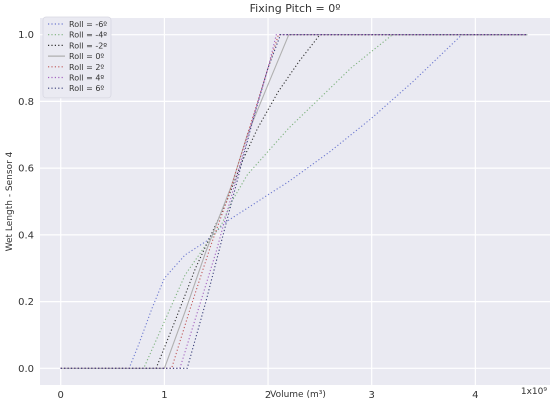  I want to click on x-tick-label: 2, so click(268, 395).